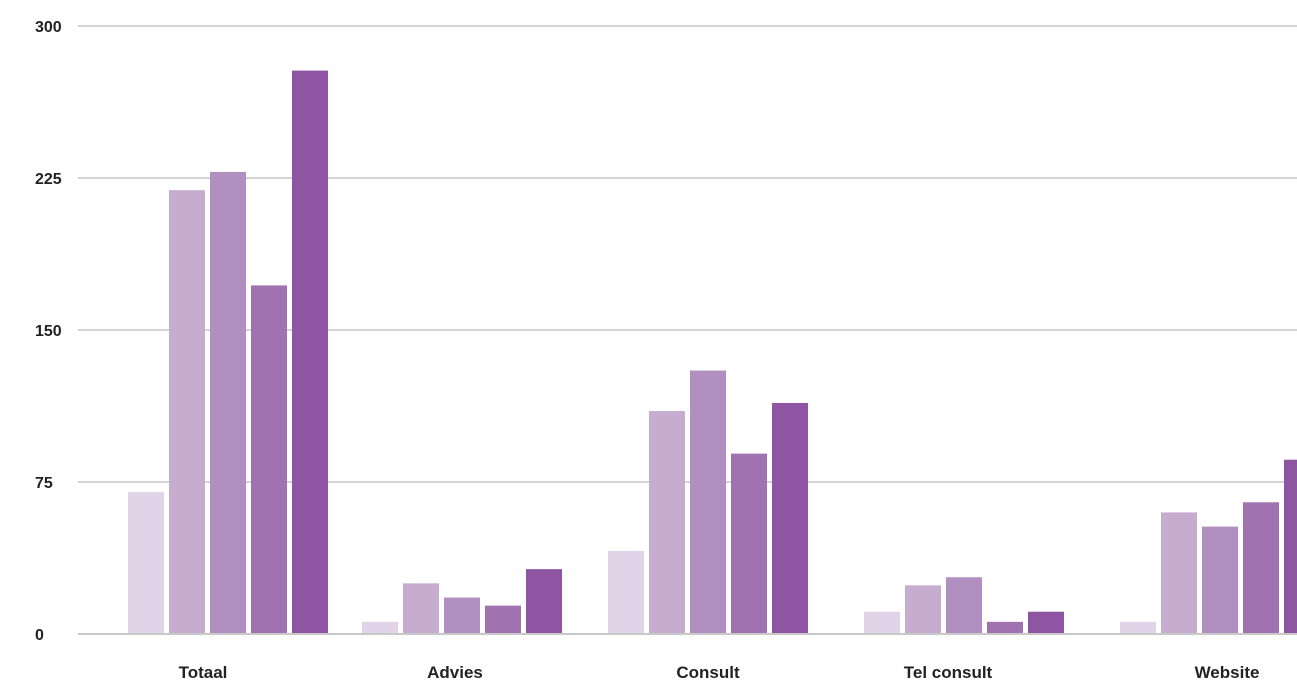 The image size is (1297, 681). What do you see at coordinates (203, 672) in the screenshot?
I see `x-tick-label: Totaal` at bounding box center [203, 672].